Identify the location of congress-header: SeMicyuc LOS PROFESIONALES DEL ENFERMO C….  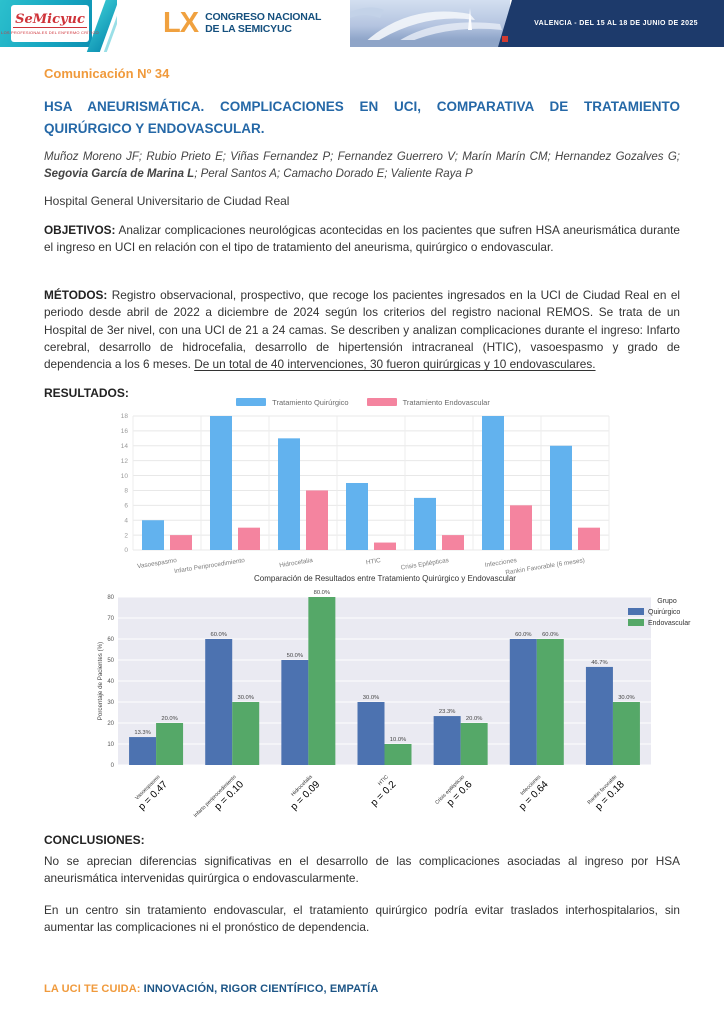
(362, 26).